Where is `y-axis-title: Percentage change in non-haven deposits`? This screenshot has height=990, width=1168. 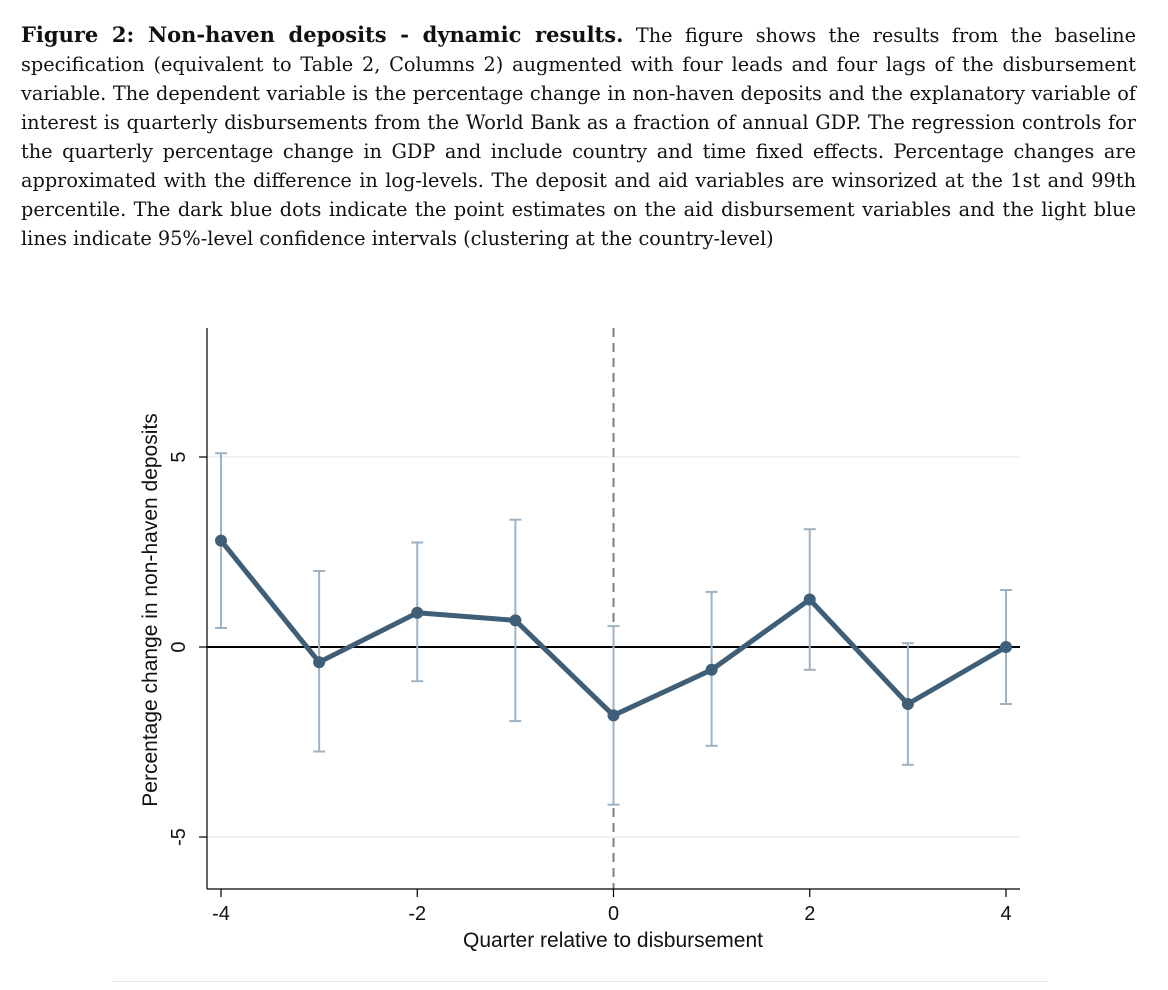 y-axis-title: Percentage change in non-haven deposits is located at coordinates (150, 609).